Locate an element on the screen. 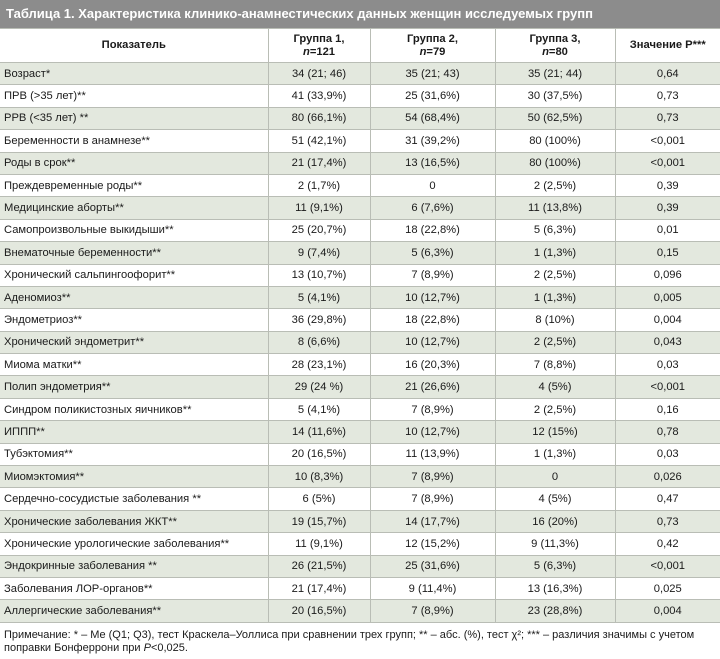  header-cell: Показатель is located at coordinates (134, 45).